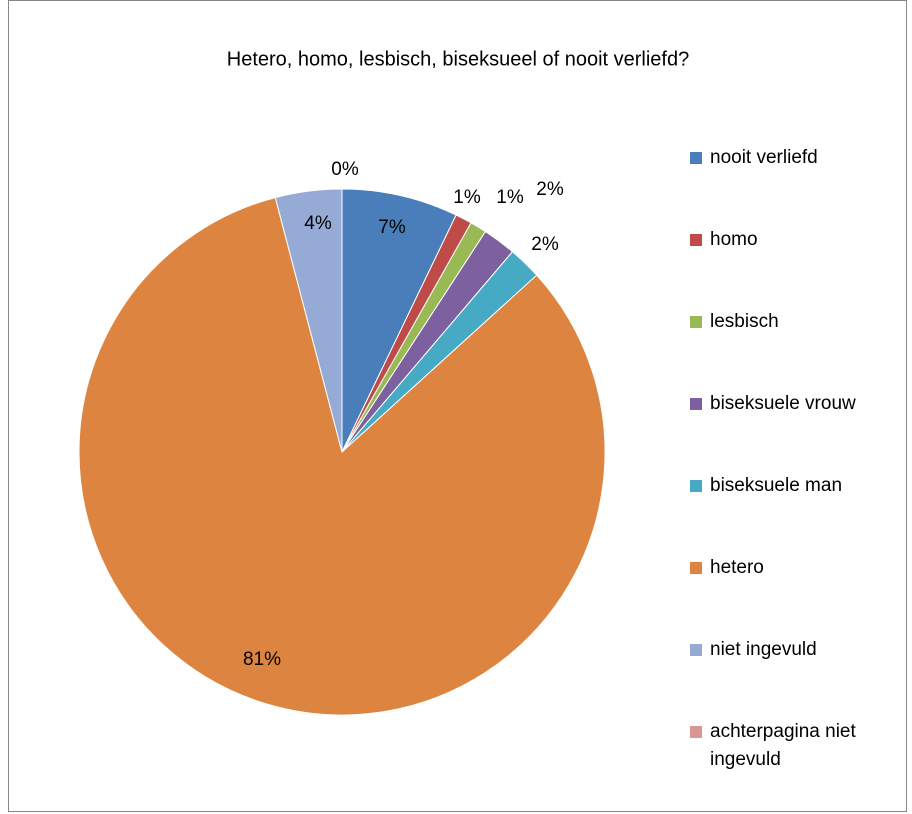 The height and width of the screenshot is (814, 912). I want to click on legend-label: nooit verliefd, so click(764, 157).